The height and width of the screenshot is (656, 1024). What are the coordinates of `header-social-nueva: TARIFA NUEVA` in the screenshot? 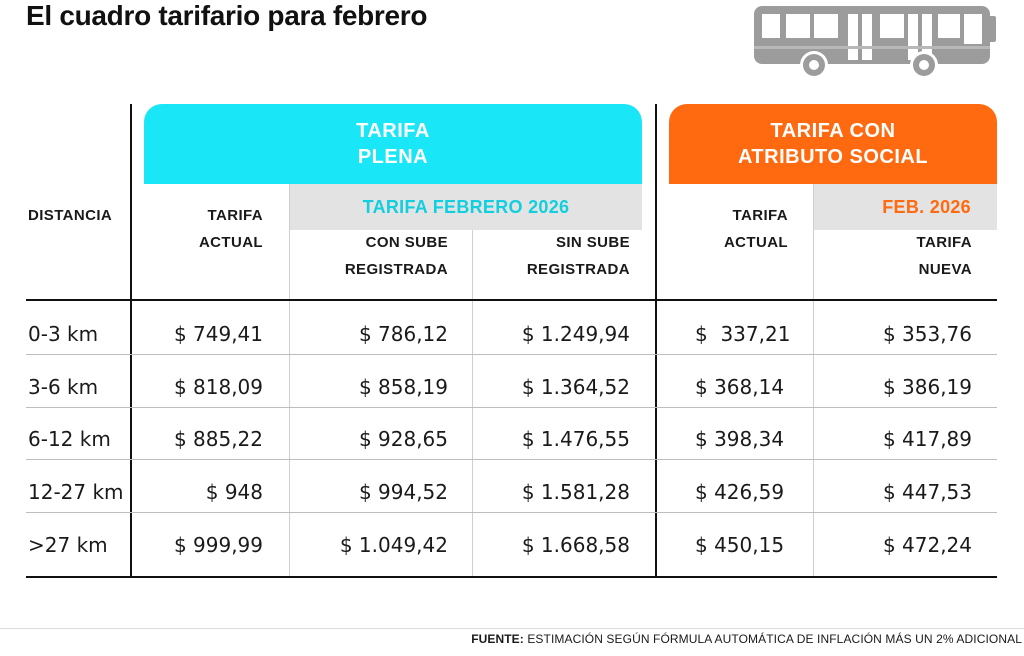 It's located at (944, 256).